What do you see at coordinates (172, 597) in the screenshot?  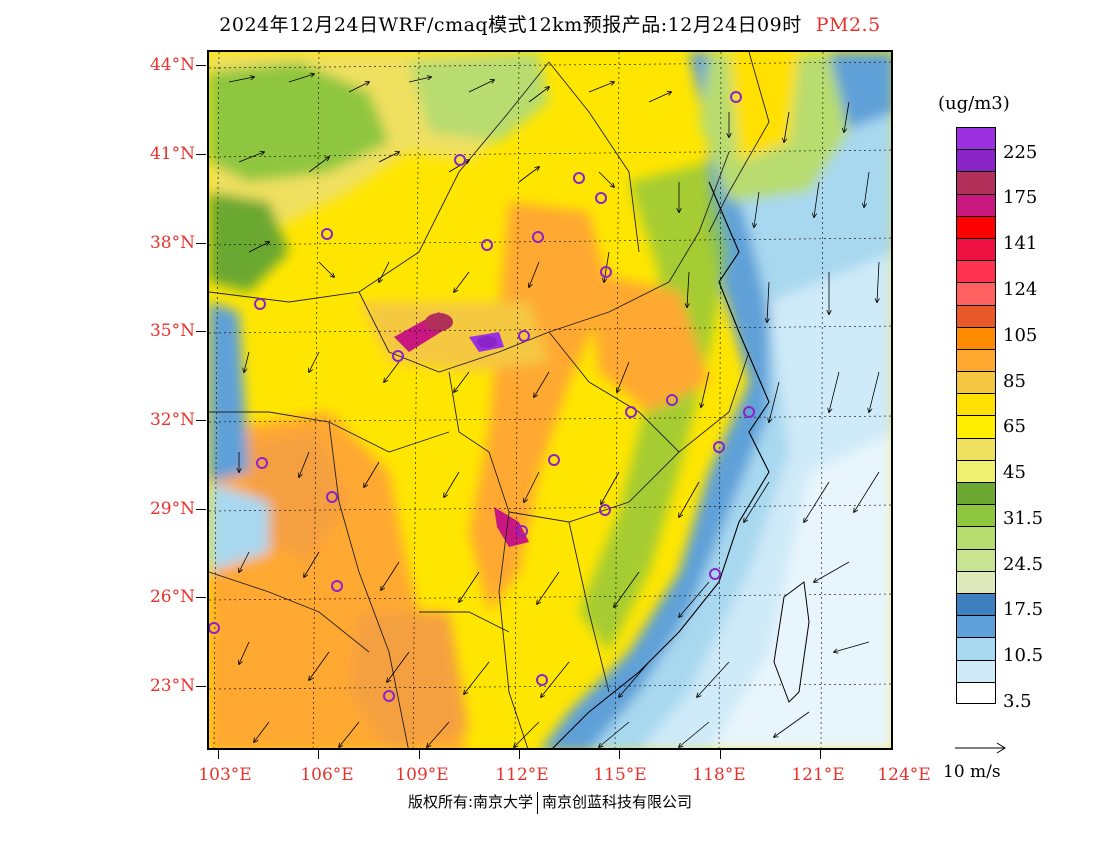 I see `lat-label-26: 26°N` at bounding box center [172, 597].